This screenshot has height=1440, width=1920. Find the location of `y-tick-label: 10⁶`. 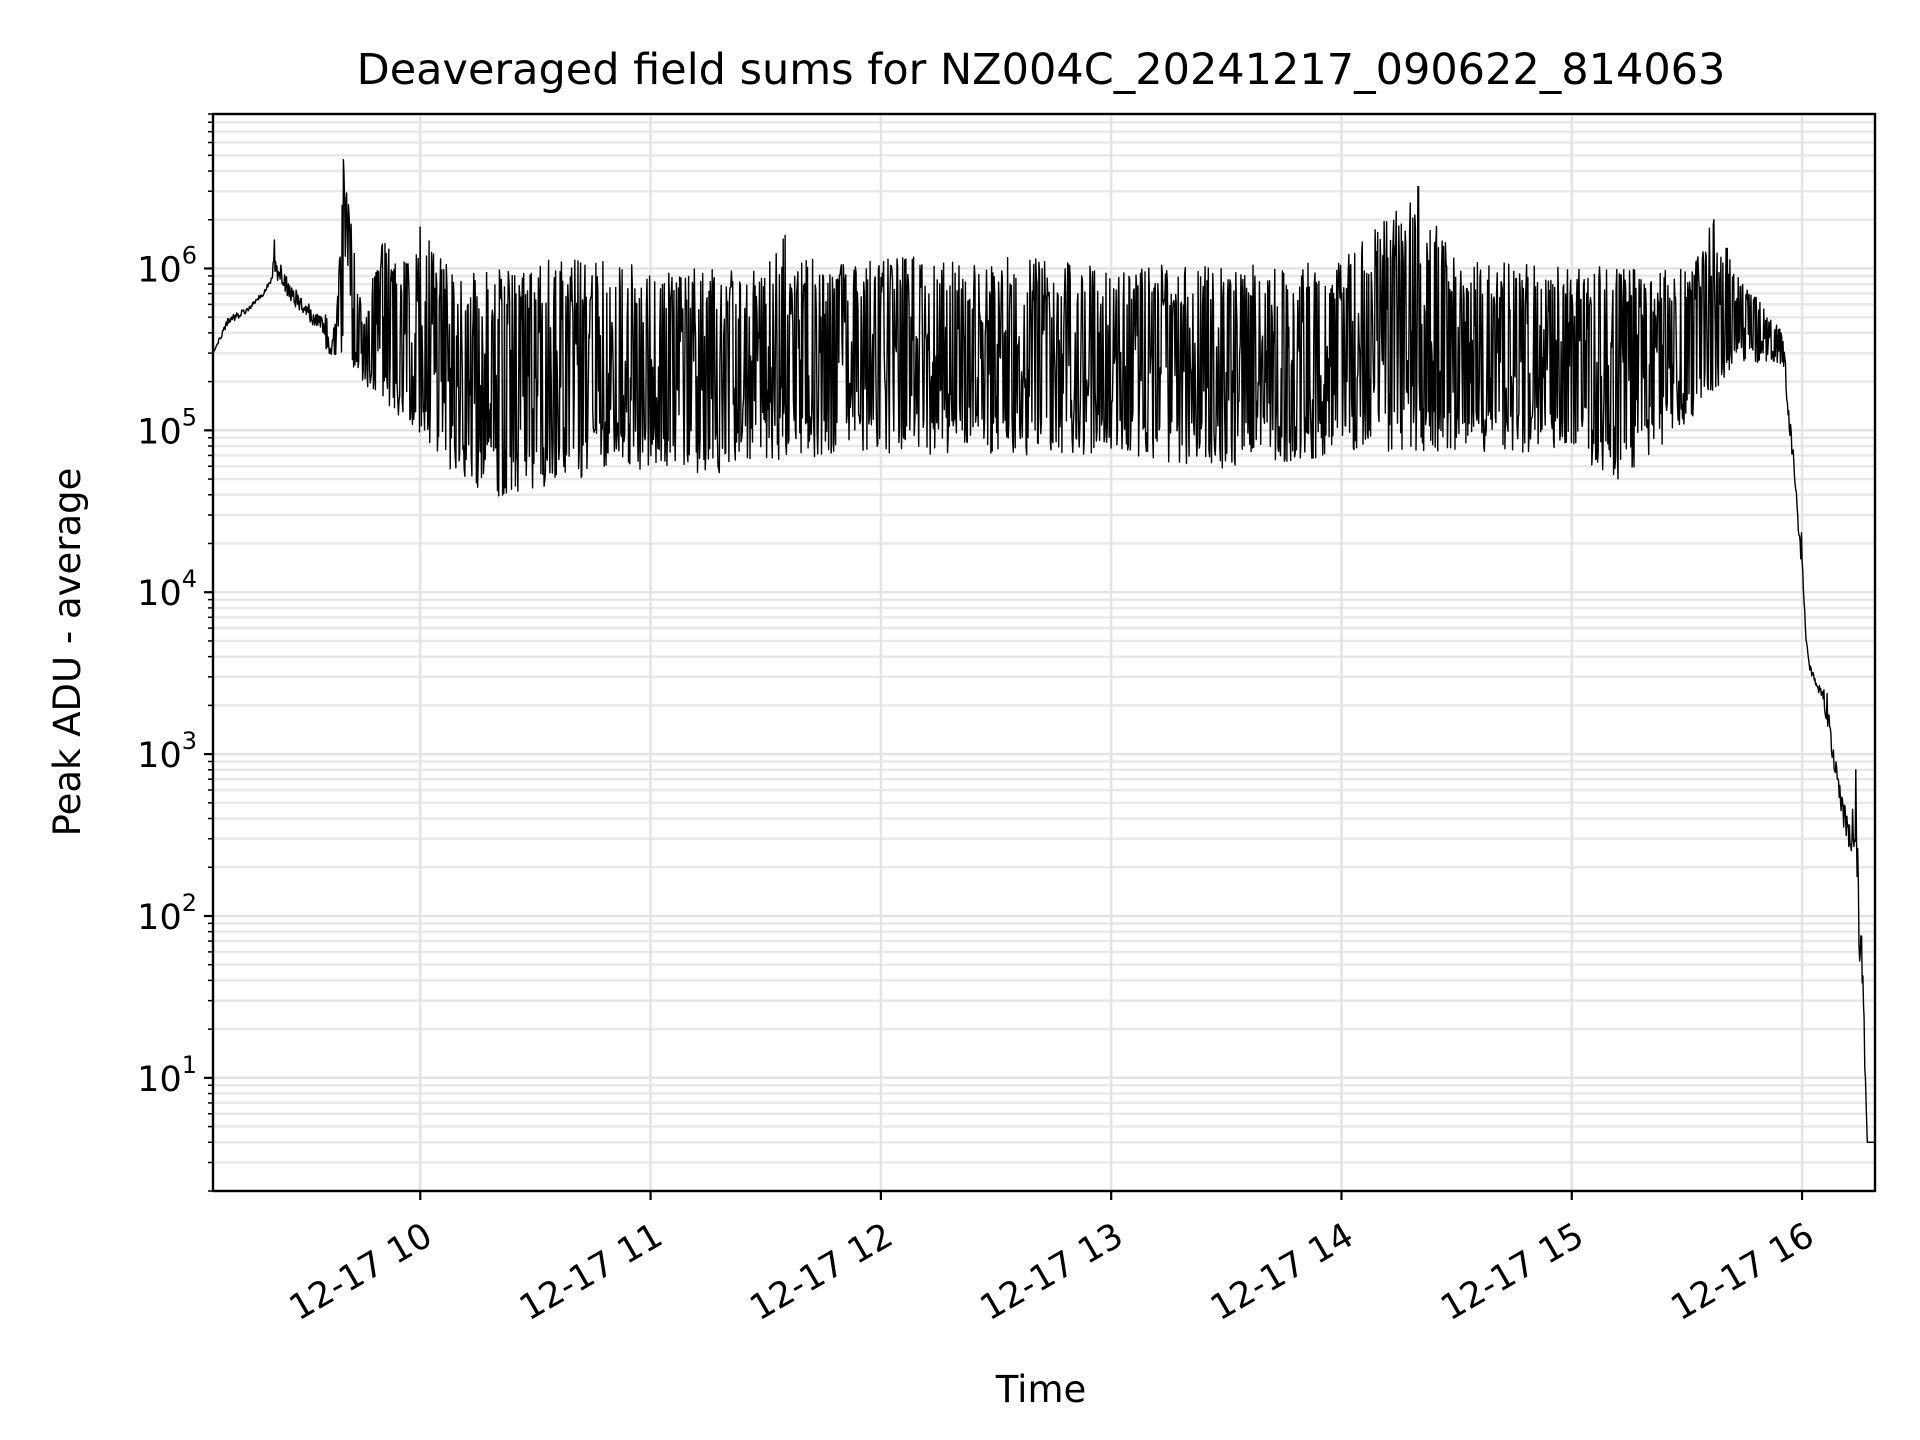

y-tick-label: 10⁶ is located at coordinates (167, 265).